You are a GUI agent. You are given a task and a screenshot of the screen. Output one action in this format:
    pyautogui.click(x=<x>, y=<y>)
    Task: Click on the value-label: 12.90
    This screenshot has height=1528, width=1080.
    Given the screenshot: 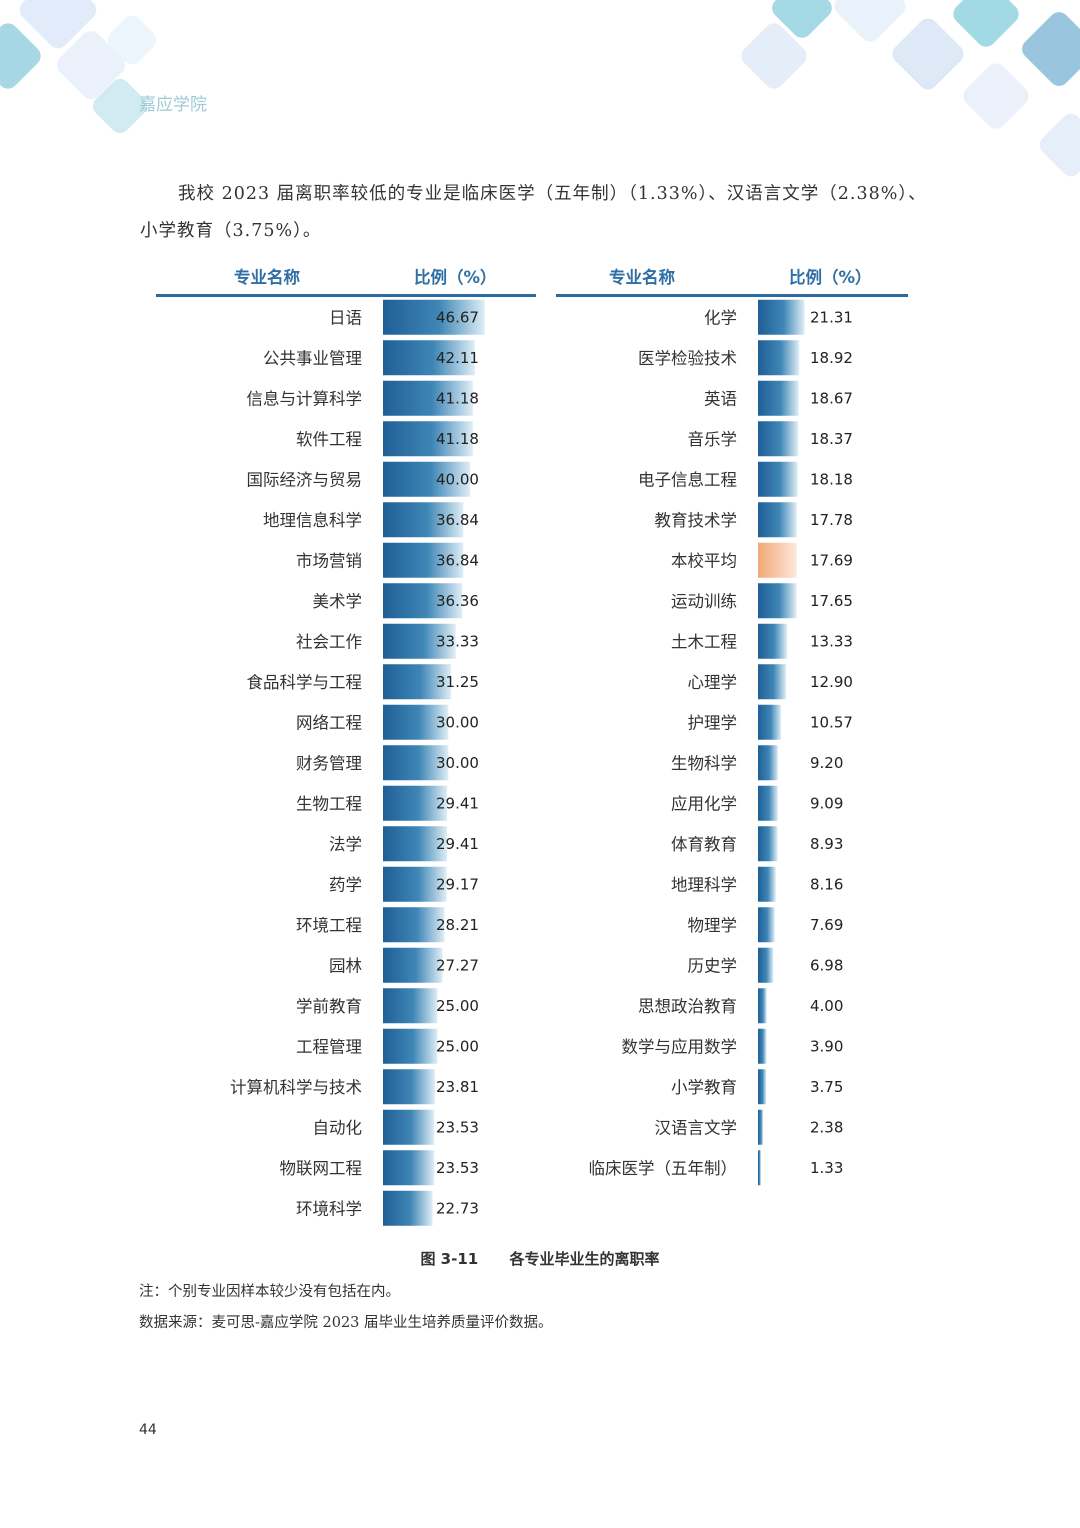 What is the action you would take?
    pyautogui.click(x=831, y=682)
    